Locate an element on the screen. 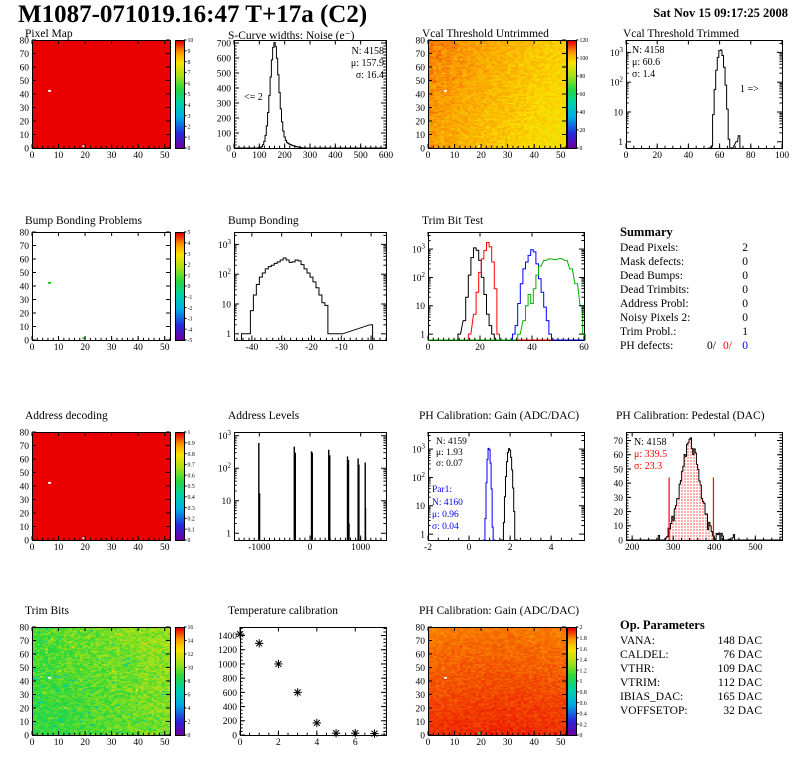 This screenshot has height=772, width=796. page-title: M1087-071019.16:47 T+17a (C2) is located at coordinates (192, 15).